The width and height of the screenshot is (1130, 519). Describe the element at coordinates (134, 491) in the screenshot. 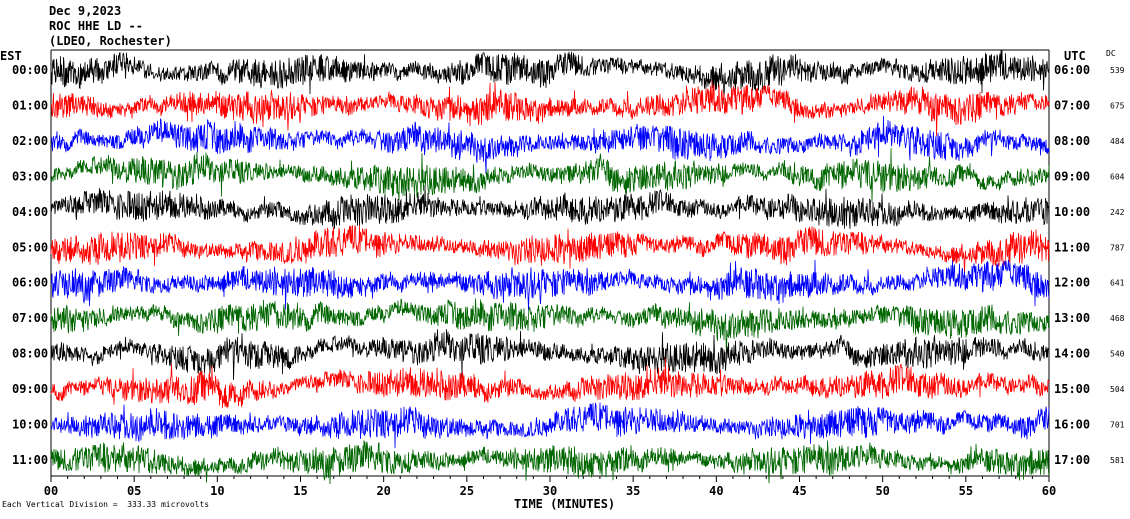

I see `x-tick-label: 05` at that location.